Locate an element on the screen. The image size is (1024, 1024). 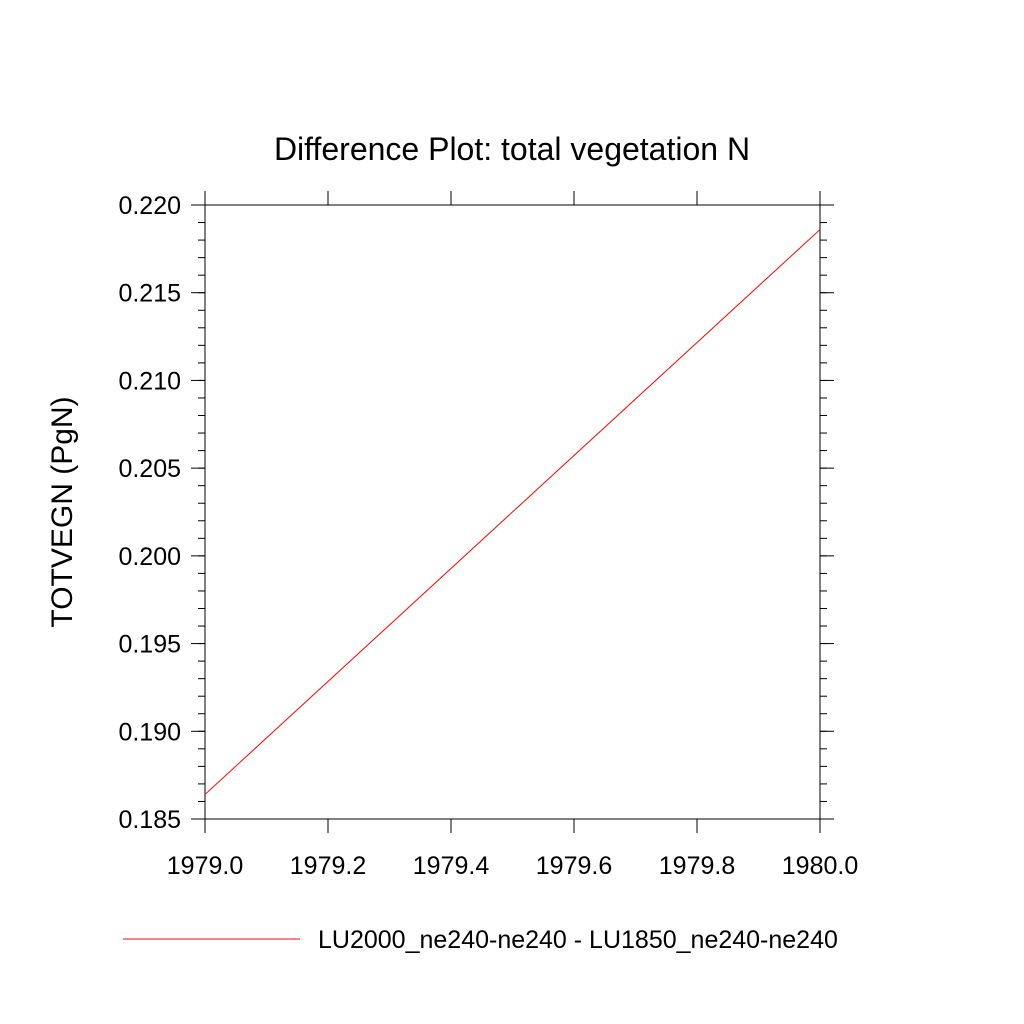
y-tick-label: 0.200 is located at coordinates (149, 557).